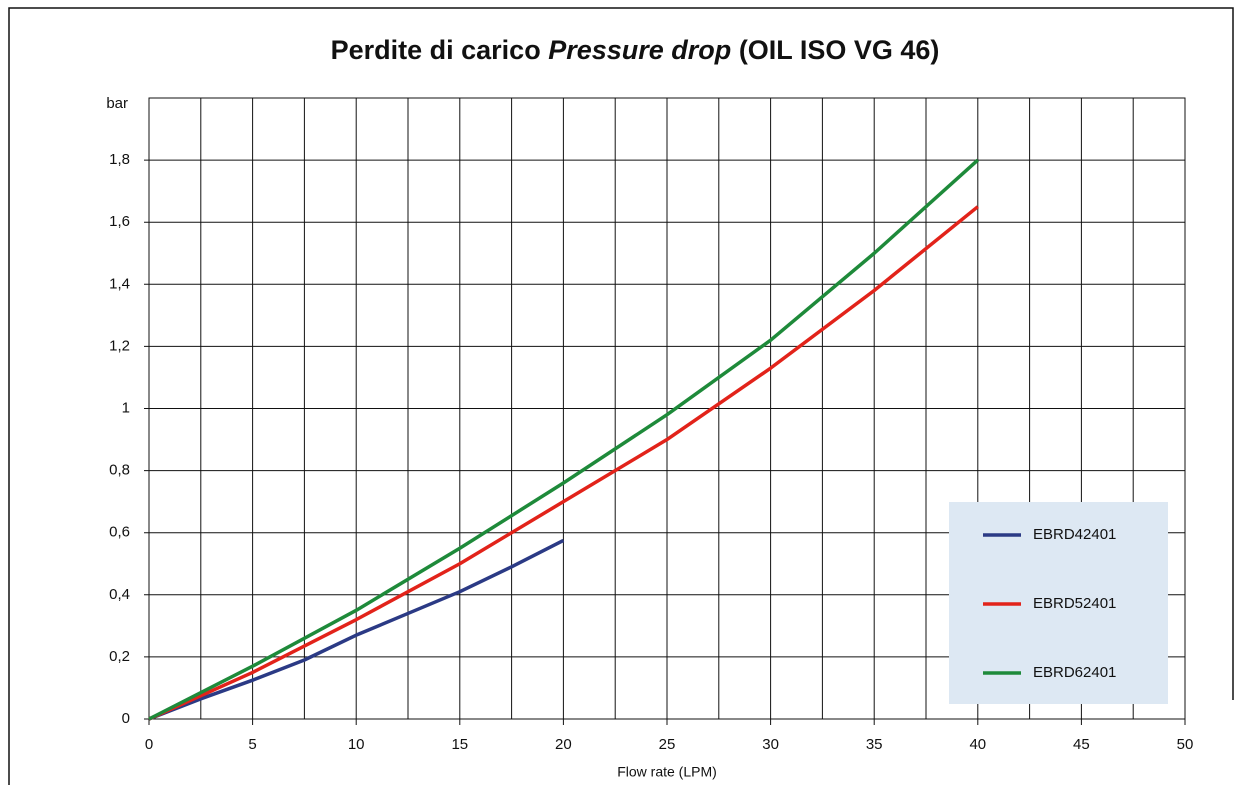  I want to click on legend-label: EBRD62401, so click(1074, 672).